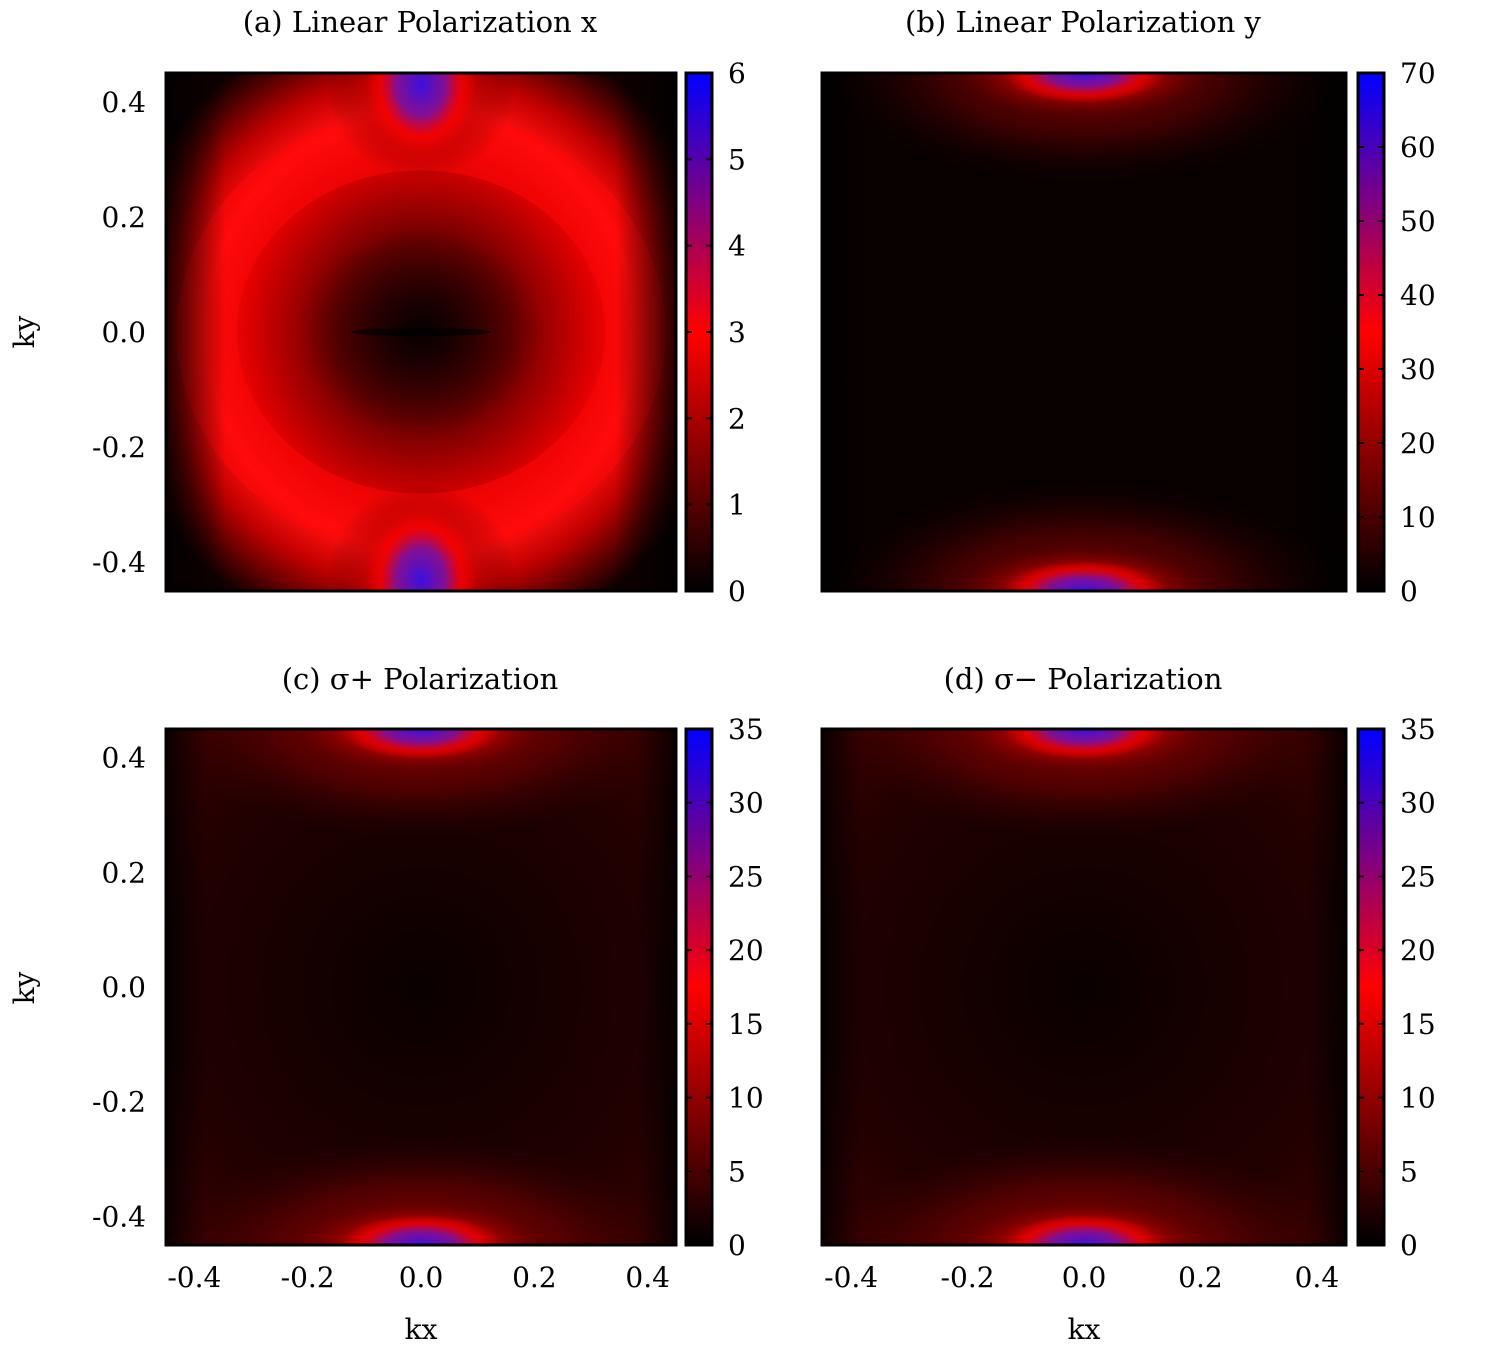  I want to click on center-line, so click(421, 332).